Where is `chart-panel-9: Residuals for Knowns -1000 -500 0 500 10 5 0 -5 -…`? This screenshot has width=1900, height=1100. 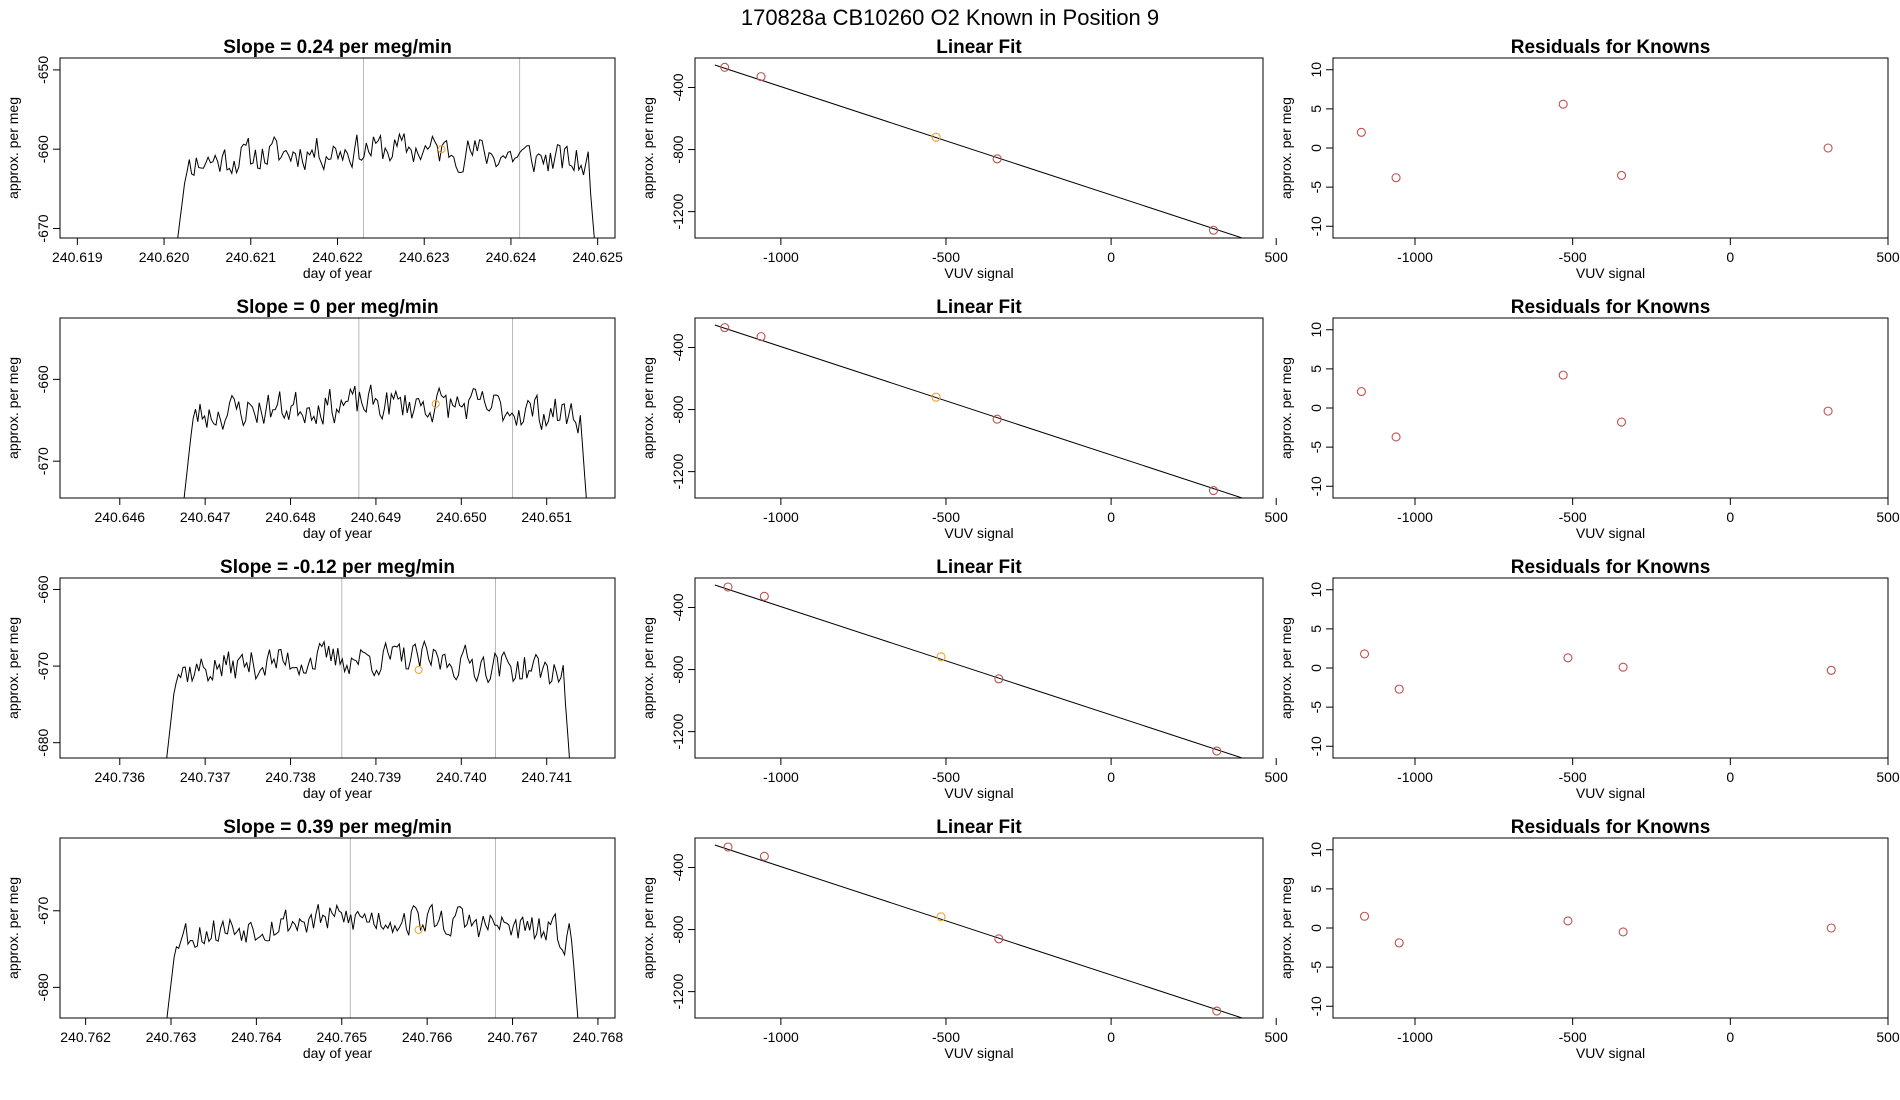
chart-panel-9: Residuals for Knowns -1000 -500 0 500 10 5 0 -5 -… is located at coordinates (1589, 679).